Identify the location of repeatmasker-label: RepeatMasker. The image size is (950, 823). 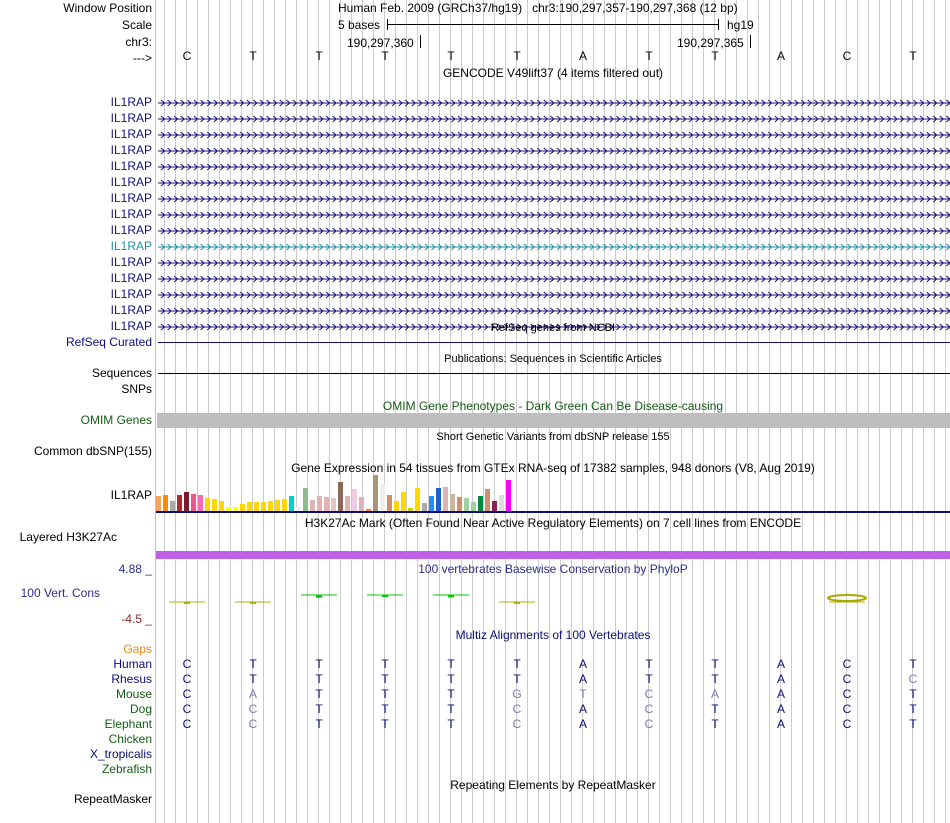
(112, 799).